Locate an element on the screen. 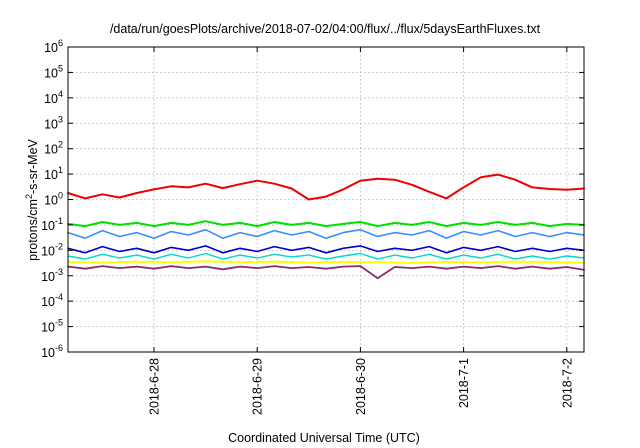 This screenshot has width=640, height=448. y-tick-label: 10² is located at coordinates (53, 148).